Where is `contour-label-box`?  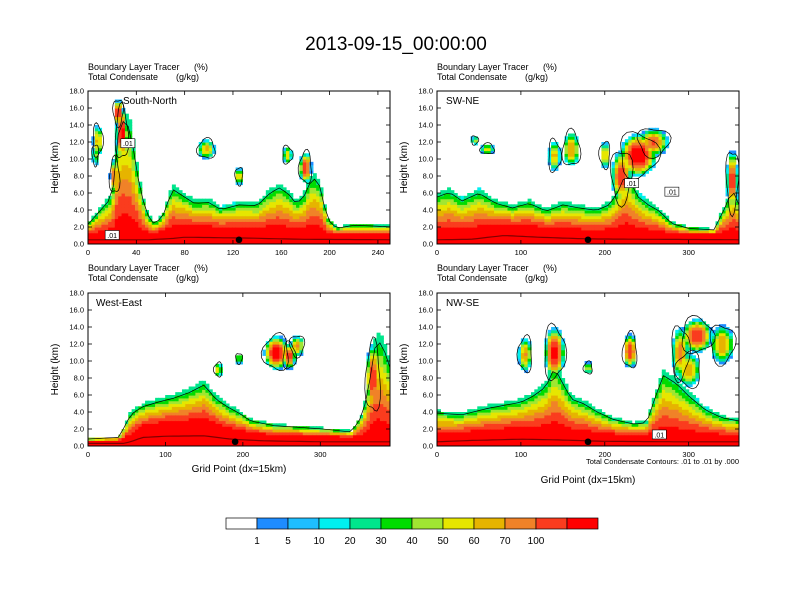
contour-label-box is located at coordinates (631, 183).